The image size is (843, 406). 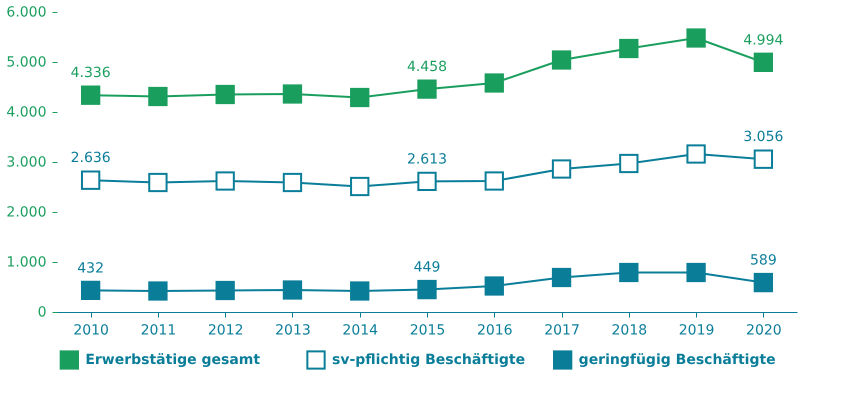 I want to click on y-tick-label: 4.000, so click(x=26, y=112).